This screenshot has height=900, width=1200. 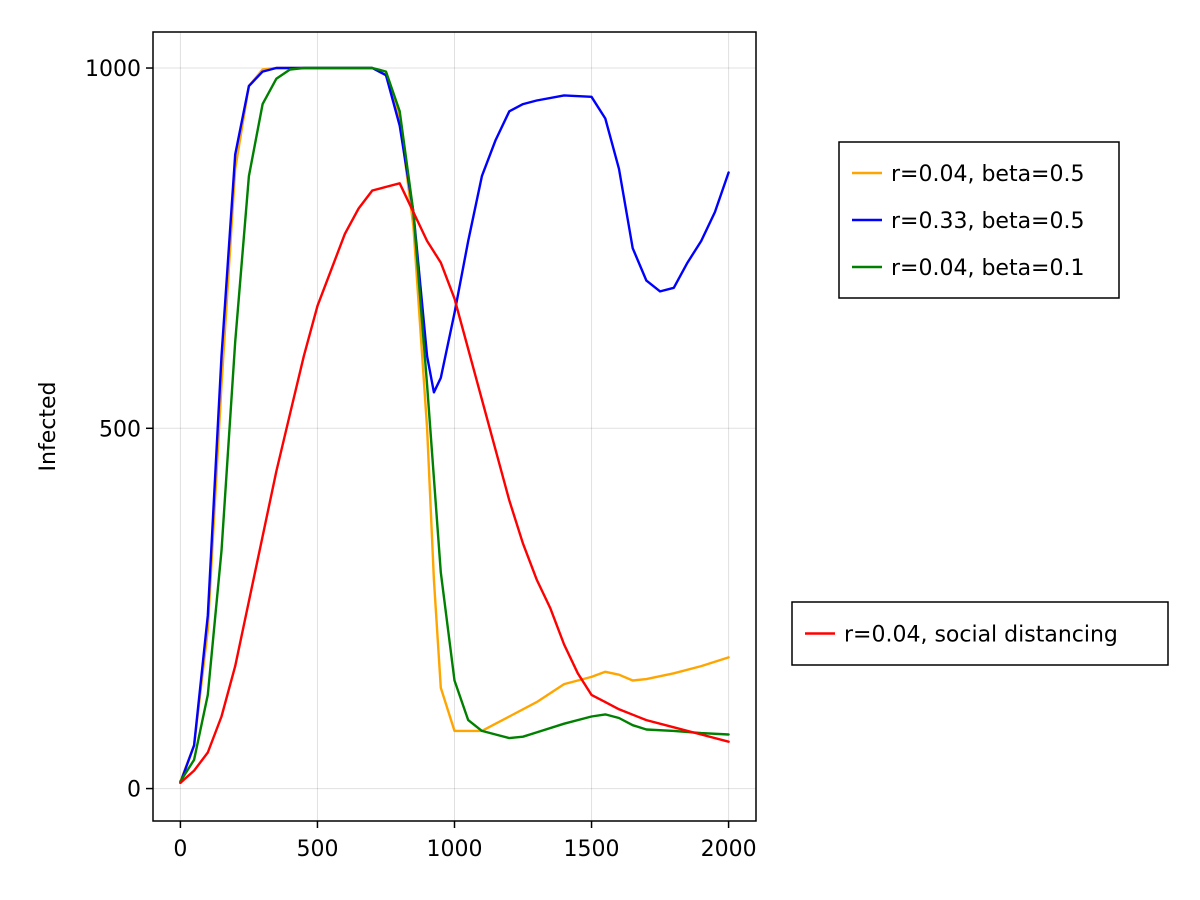 I want to click on x-tick-label: 500, so click(x=317, y=849).